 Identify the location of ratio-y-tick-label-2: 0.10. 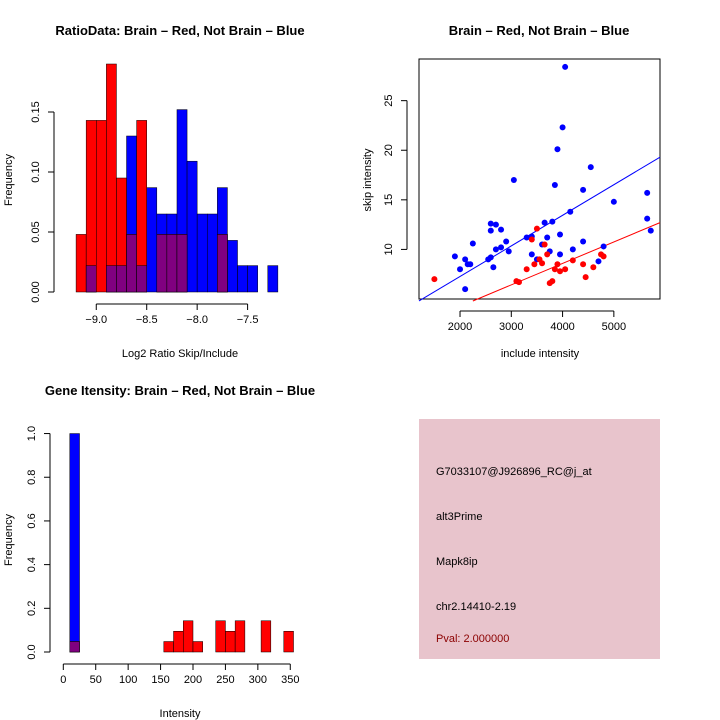
(36, 171).